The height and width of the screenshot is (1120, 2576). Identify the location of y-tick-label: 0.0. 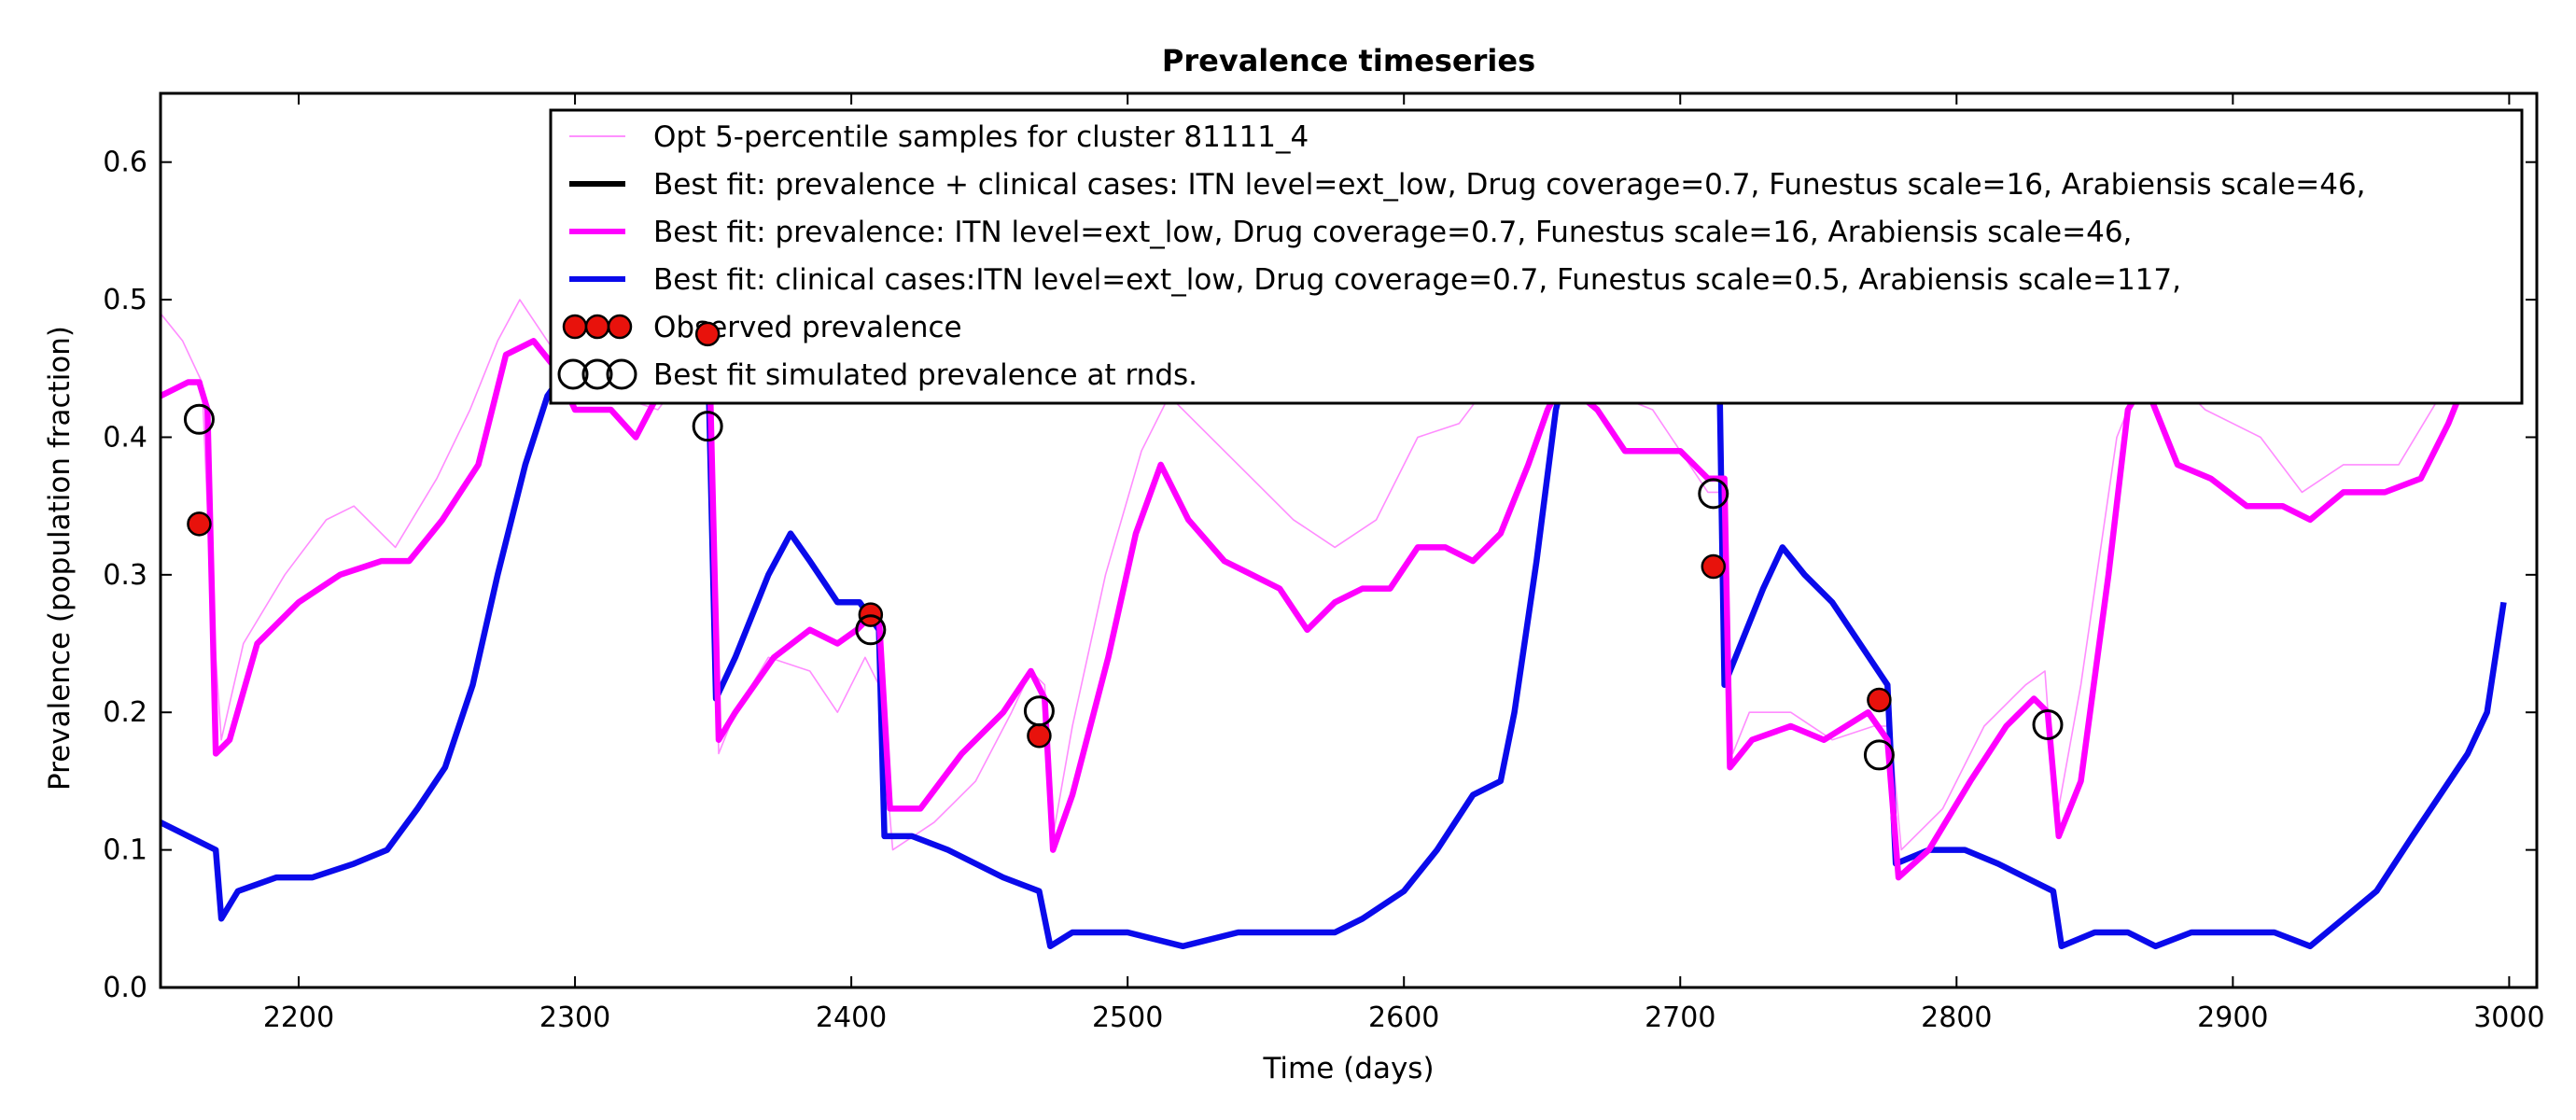
(125, 988).